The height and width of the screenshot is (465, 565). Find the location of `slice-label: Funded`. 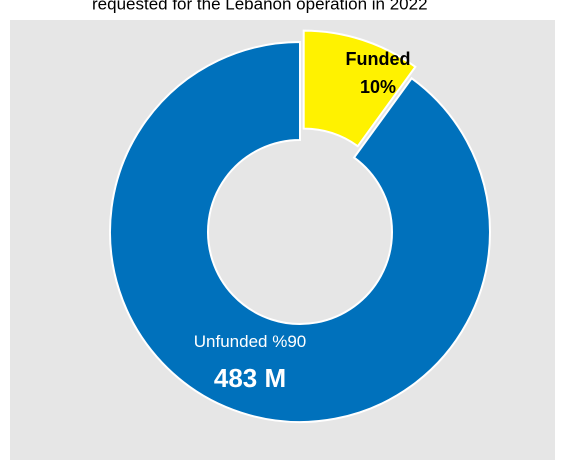

slice-label: Funded is located at coordinates (378, 59).